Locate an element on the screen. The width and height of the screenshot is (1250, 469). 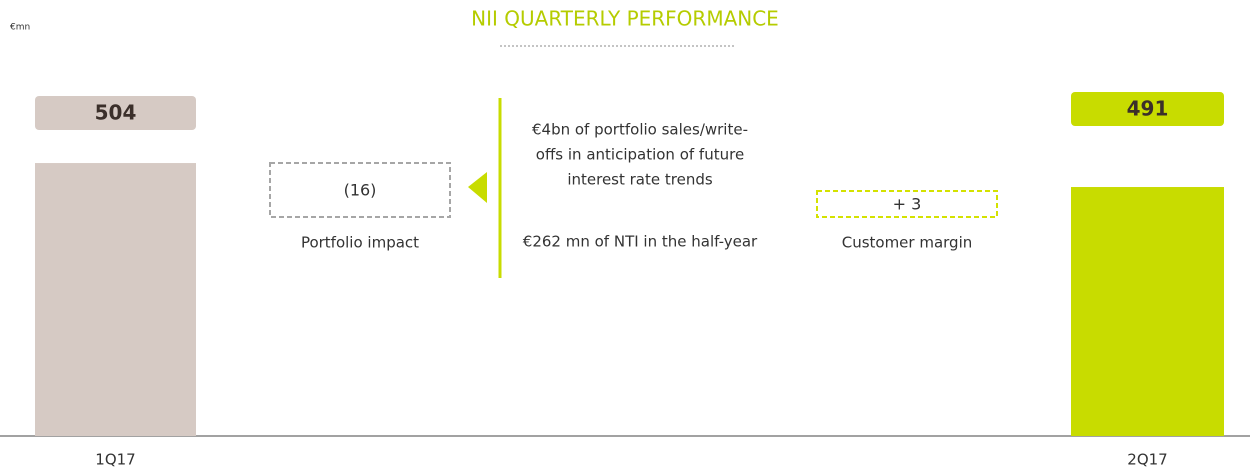
x-tick-label: 1Q17 is located at coordinates (115, 460).